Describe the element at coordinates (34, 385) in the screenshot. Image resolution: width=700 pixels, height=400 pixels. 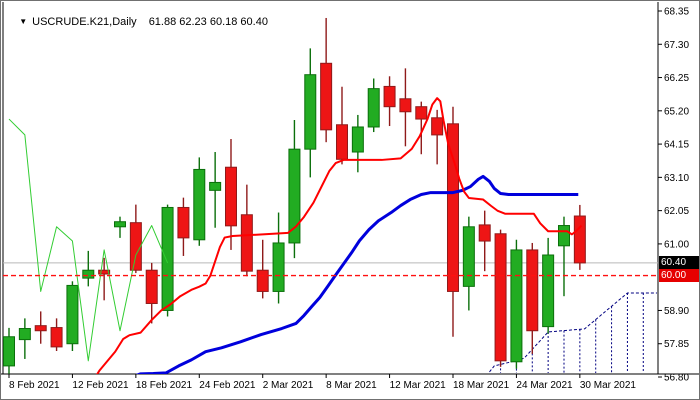
I see `date-tick-label: 8 Feb 2021` at that location.